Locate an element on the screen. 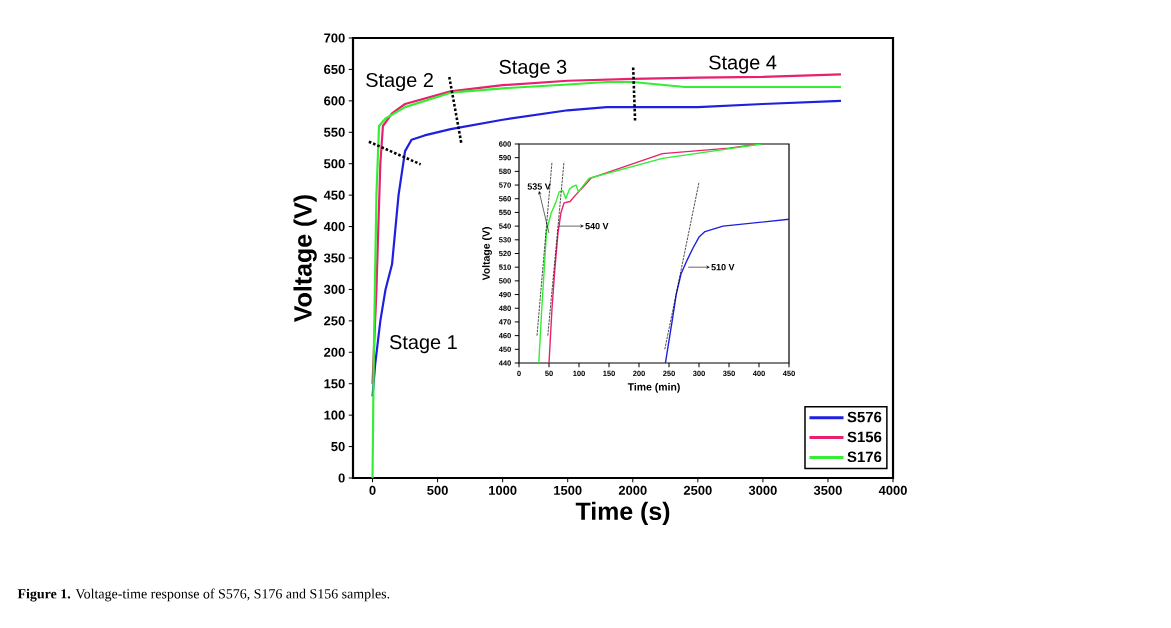 This screenshot has height=628, width=1171. y-tick-label: 100 is located at coordinates (334, 415).